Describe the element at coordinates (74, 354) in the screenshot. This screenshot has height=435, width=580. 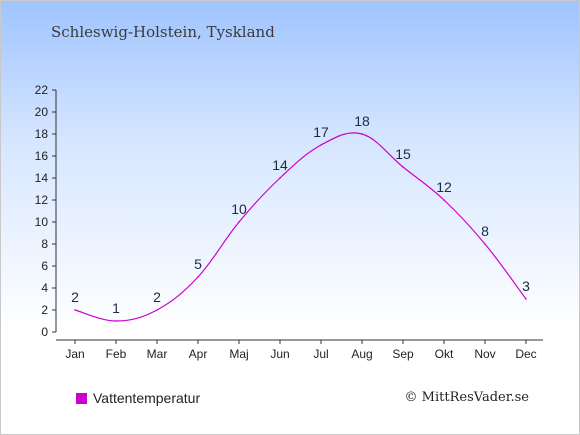
I see `x-tick-label: Jan` at that location.